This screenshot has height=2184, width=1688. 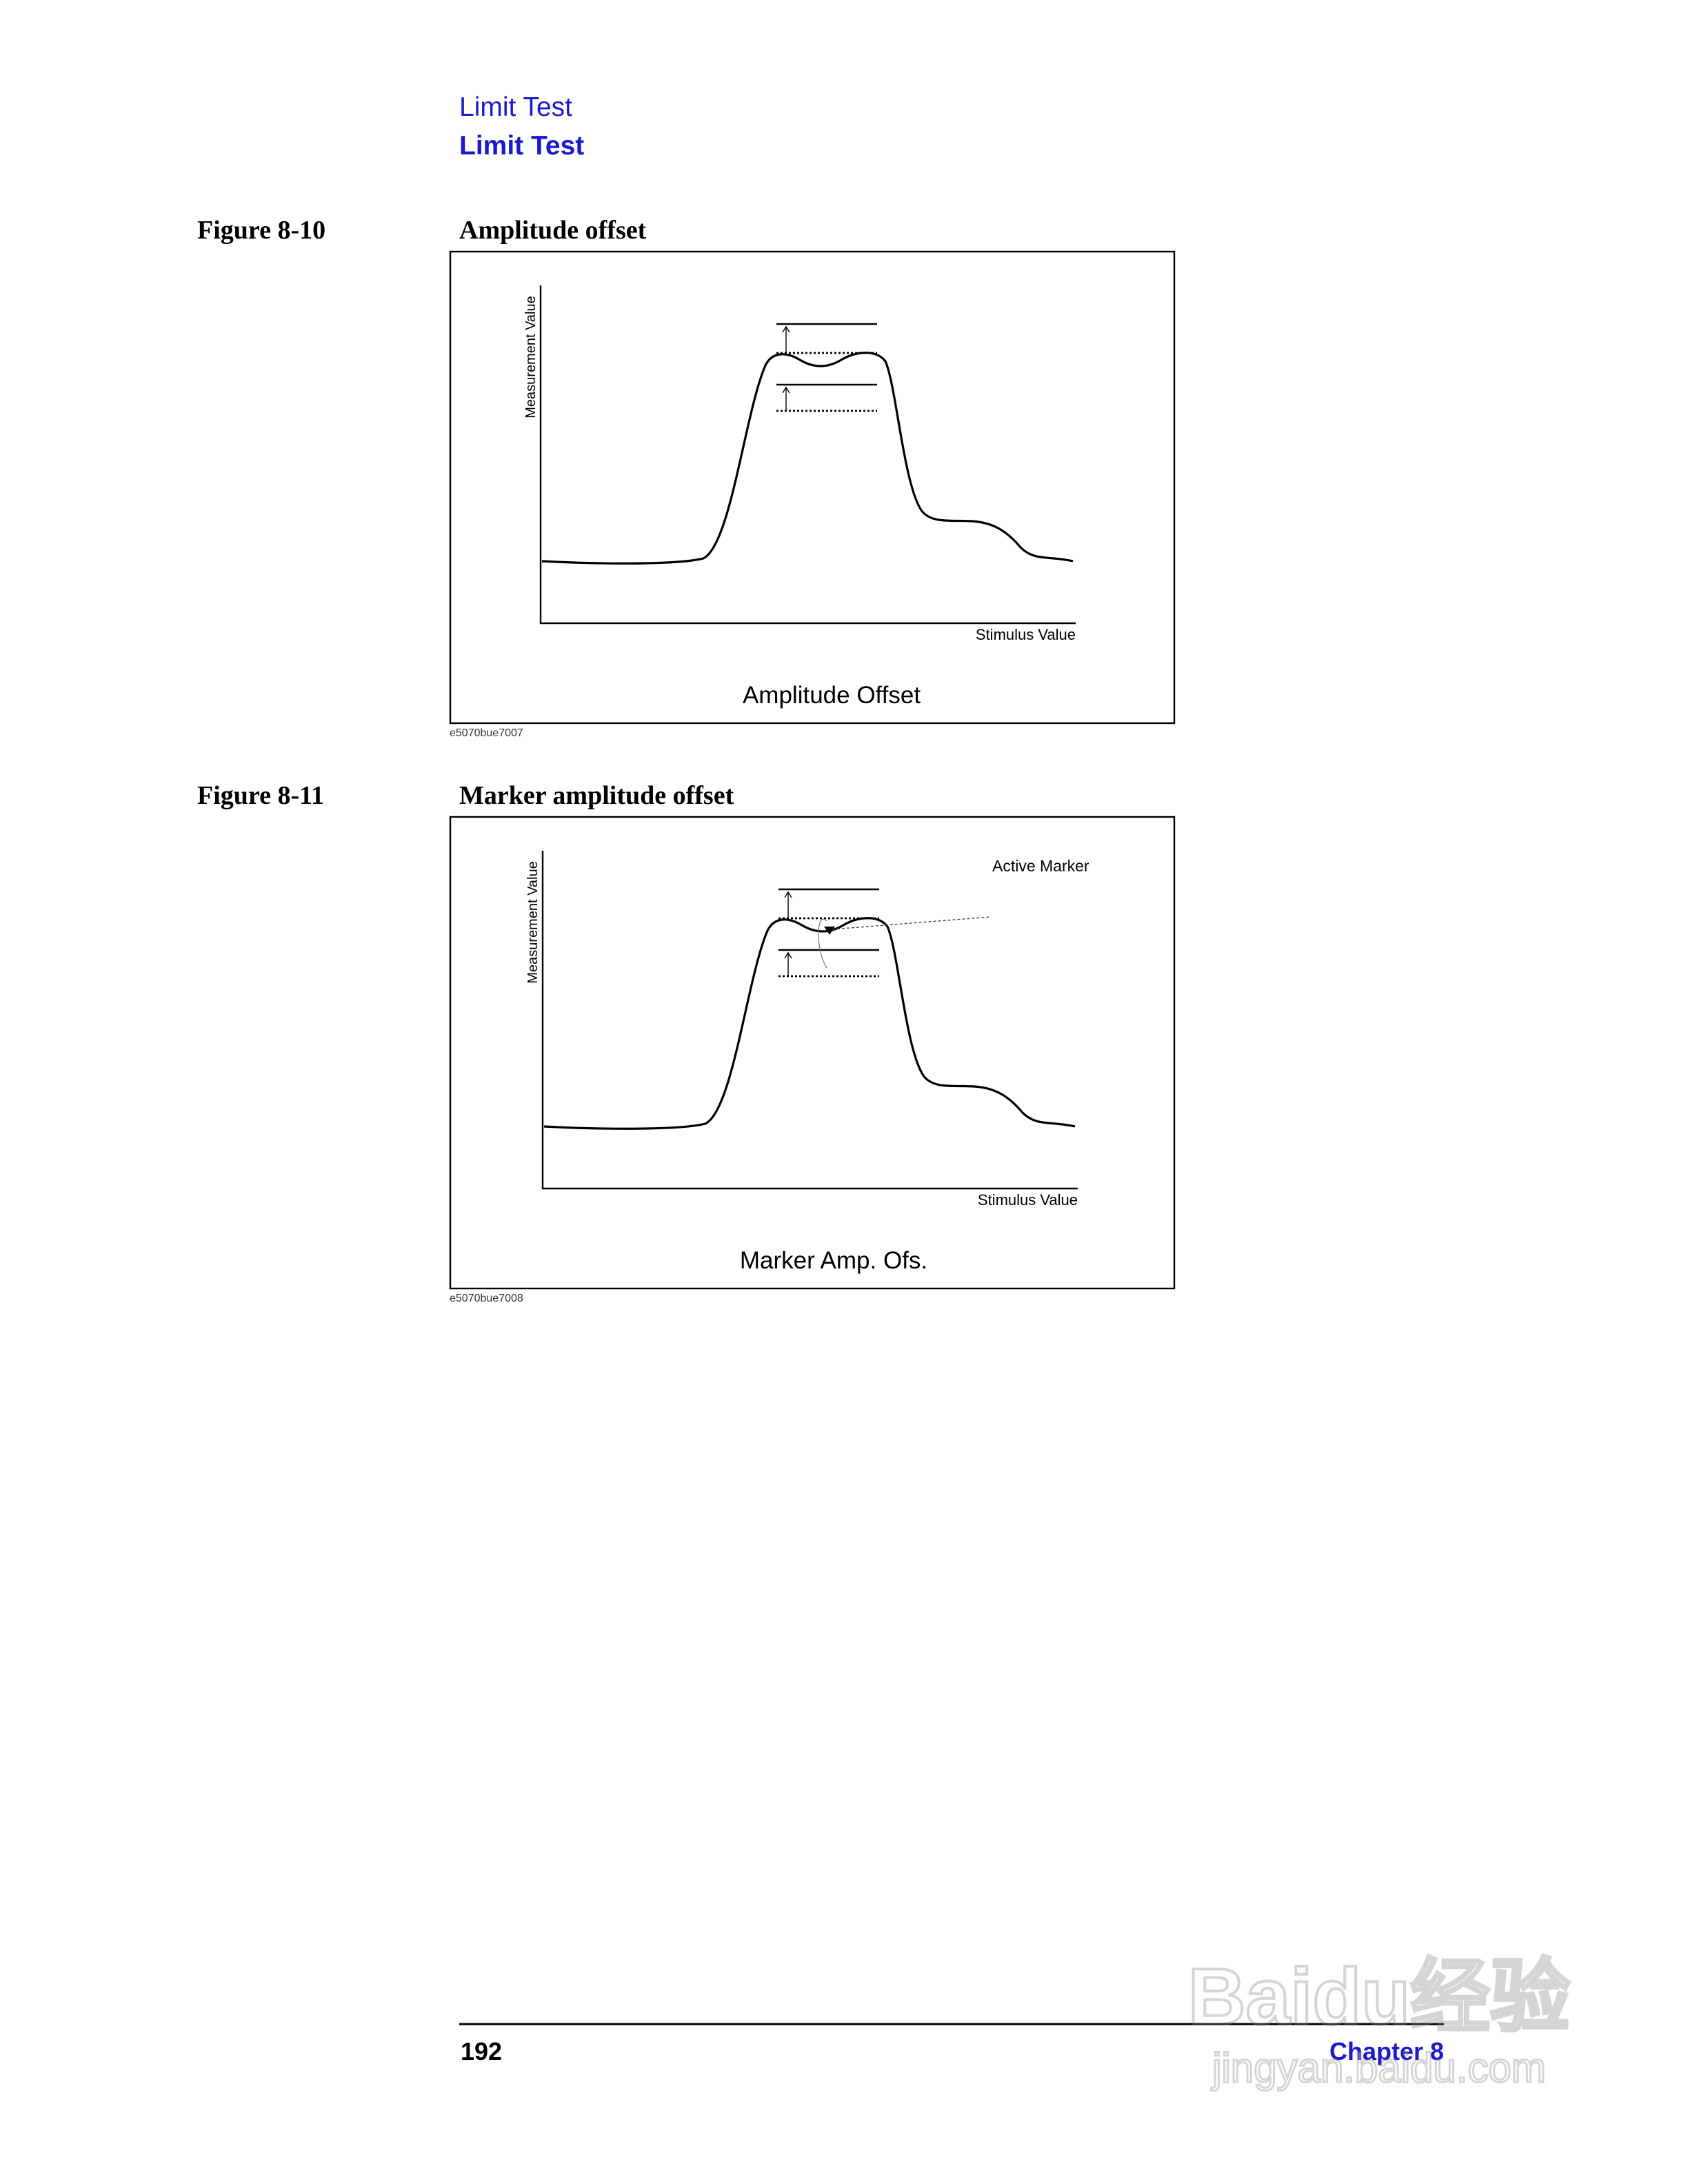 What do you see at coordinates (1386, 2051) in the screenshot?
I see `chapter-label: Chapter 8` at bounding box center [1386, 2051].